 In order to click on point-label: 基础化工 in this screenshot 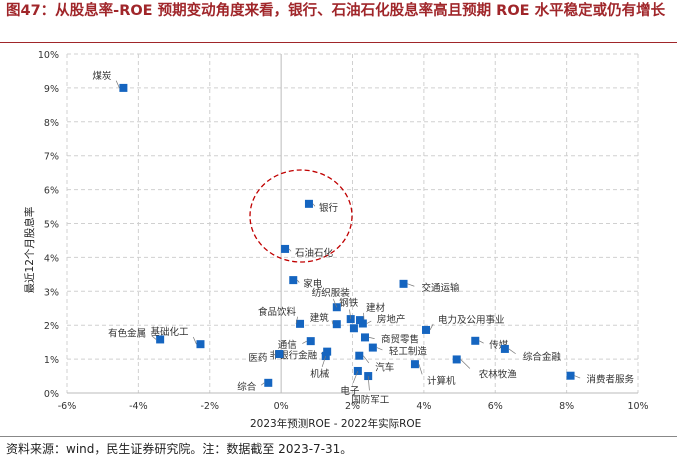, I will do `click(169, 332)`.